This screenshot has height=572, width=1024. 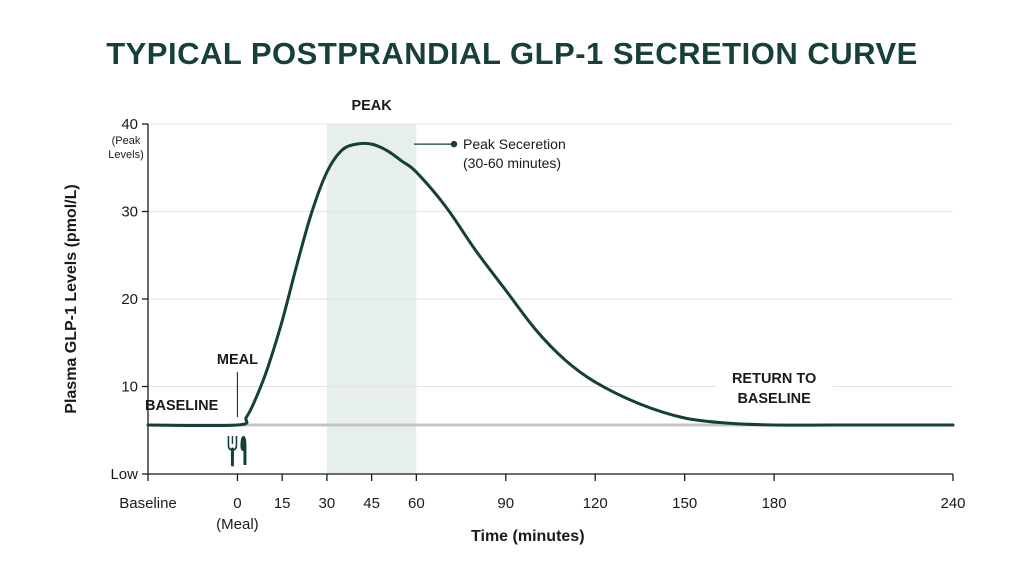 What do you see at coordinates (182, 406) in the screenshot?
I see `baseline-label: BASELINE` at bounding box center [182, 406].